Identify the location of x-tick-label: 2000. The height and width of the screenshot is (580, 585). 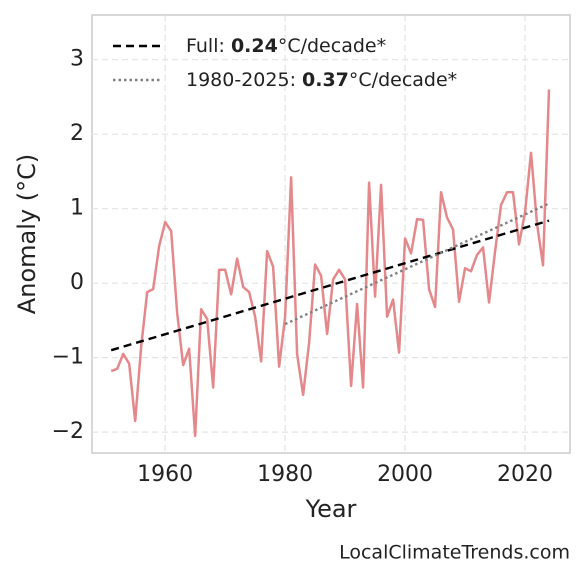
(405, 474).